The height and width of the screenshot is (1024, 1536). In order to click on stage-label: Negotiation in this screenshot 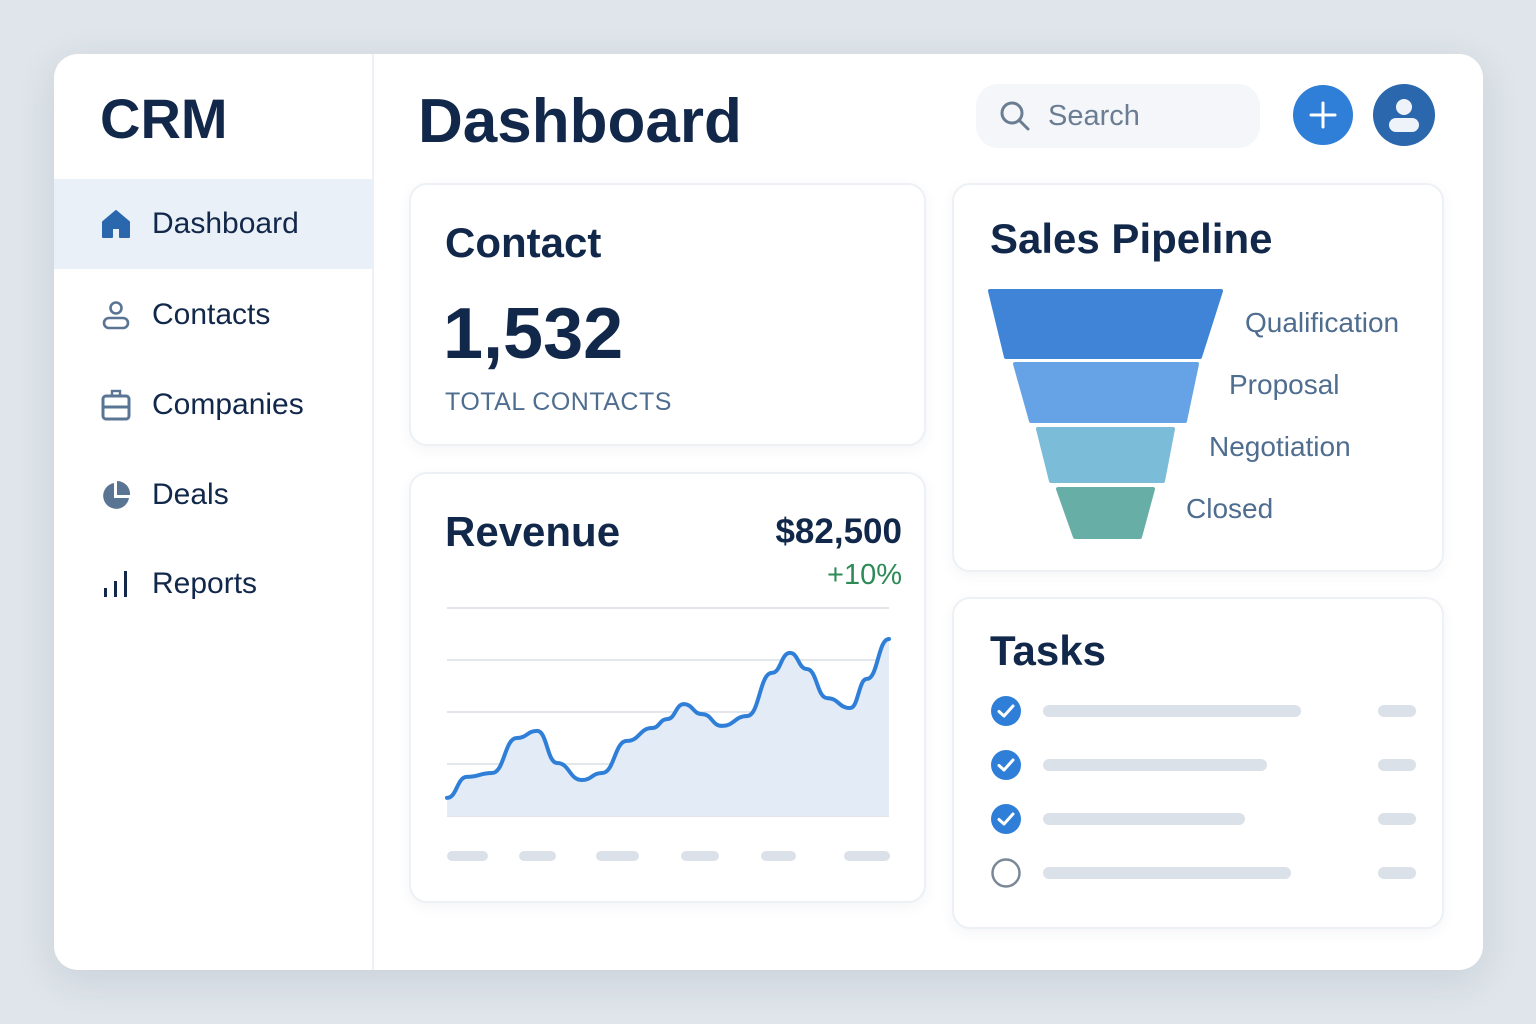, I will do `click(1280, 446)`.